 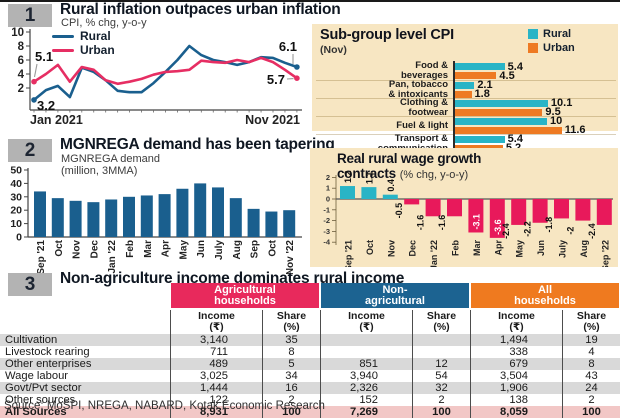 I want to click on income-cell: 7,269, so click(x=366, y=412).